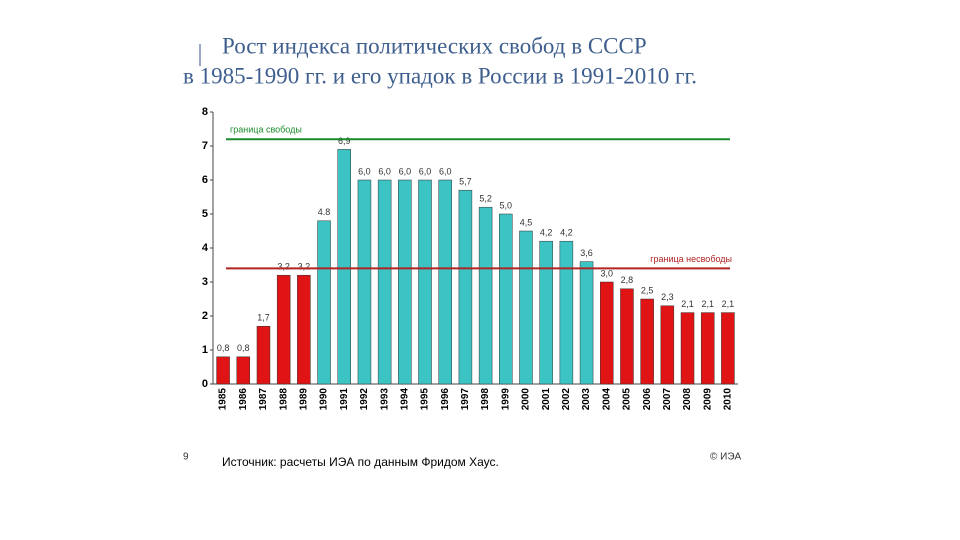 This screenshot has width=960, height=540. I want to click on x-tick-label: 1998, so click(485, 399).